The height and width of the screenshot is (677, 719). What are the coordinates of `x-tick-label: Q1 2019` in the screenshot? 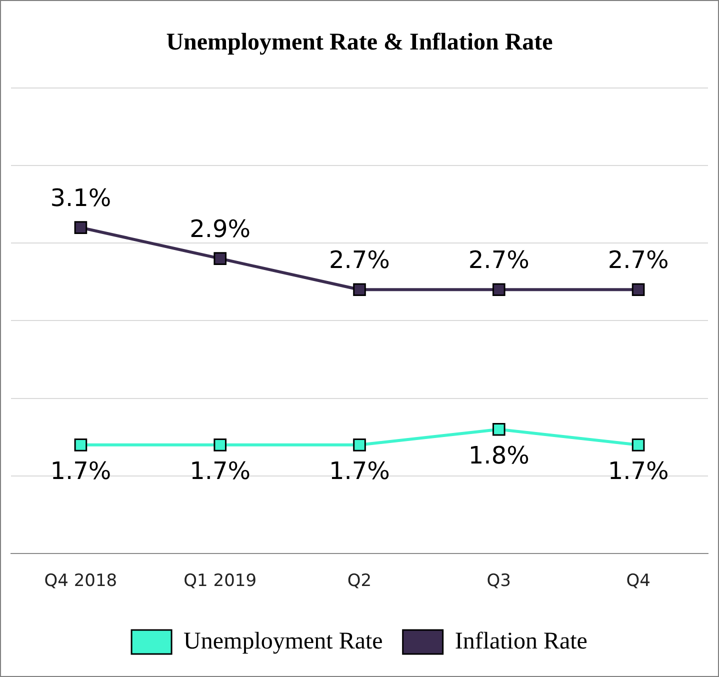 It's located at (220, 581).